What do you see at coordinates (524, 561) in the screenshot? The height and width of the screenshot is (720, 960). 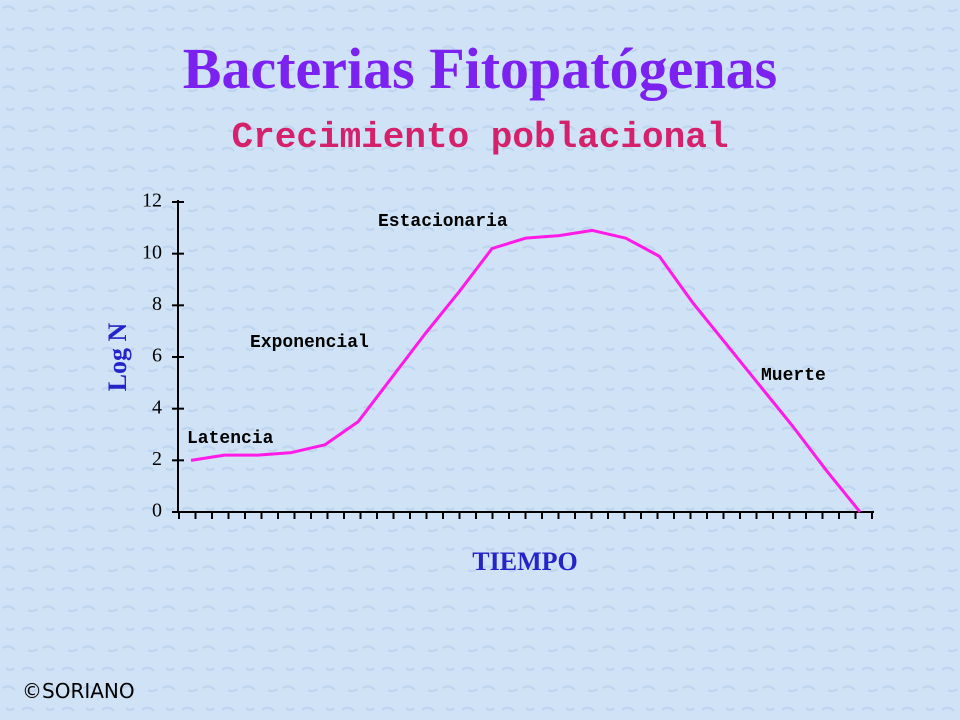 I see `x-axis-label: TIEMPO` at bounding box center [524, 561].